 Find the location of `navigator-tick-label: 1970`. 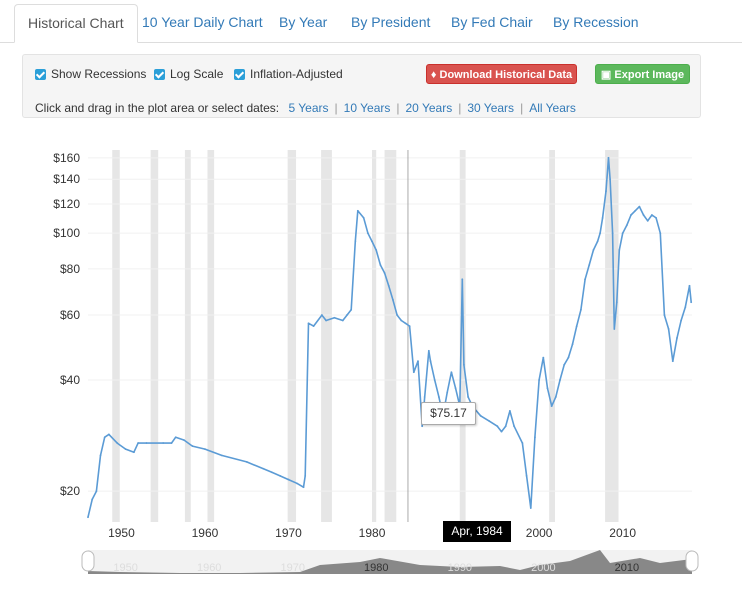

navigator-tick-label: 1970 is located at coordinates (292, 568).